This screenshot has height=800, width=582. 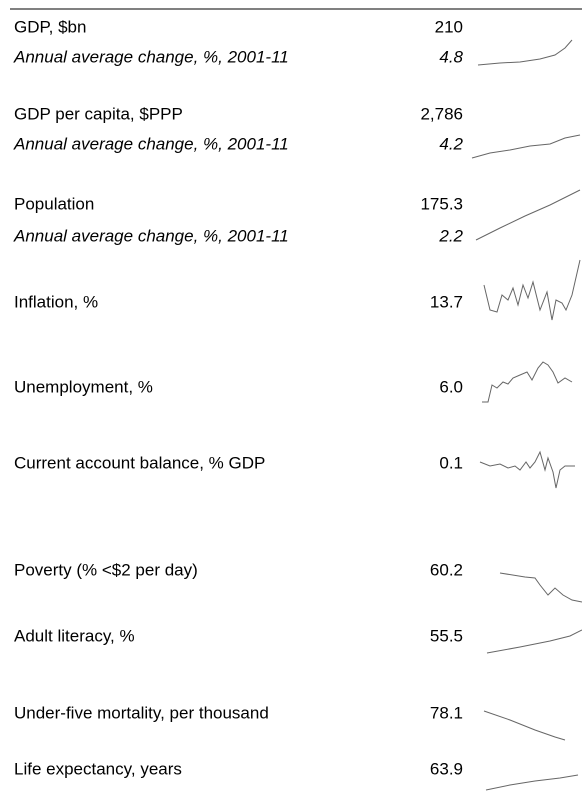 I want to click on row-label: Inflation, %, so click(x=56, y=301).